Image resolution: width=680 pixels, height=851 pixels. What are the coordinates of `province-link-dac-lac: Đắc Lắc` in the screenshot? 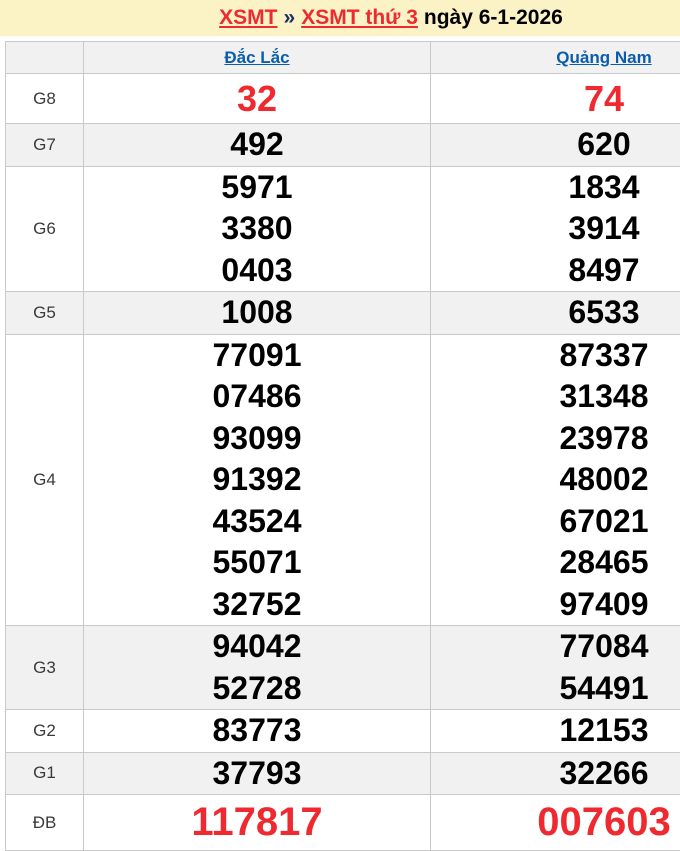 It's located at (256, 57).